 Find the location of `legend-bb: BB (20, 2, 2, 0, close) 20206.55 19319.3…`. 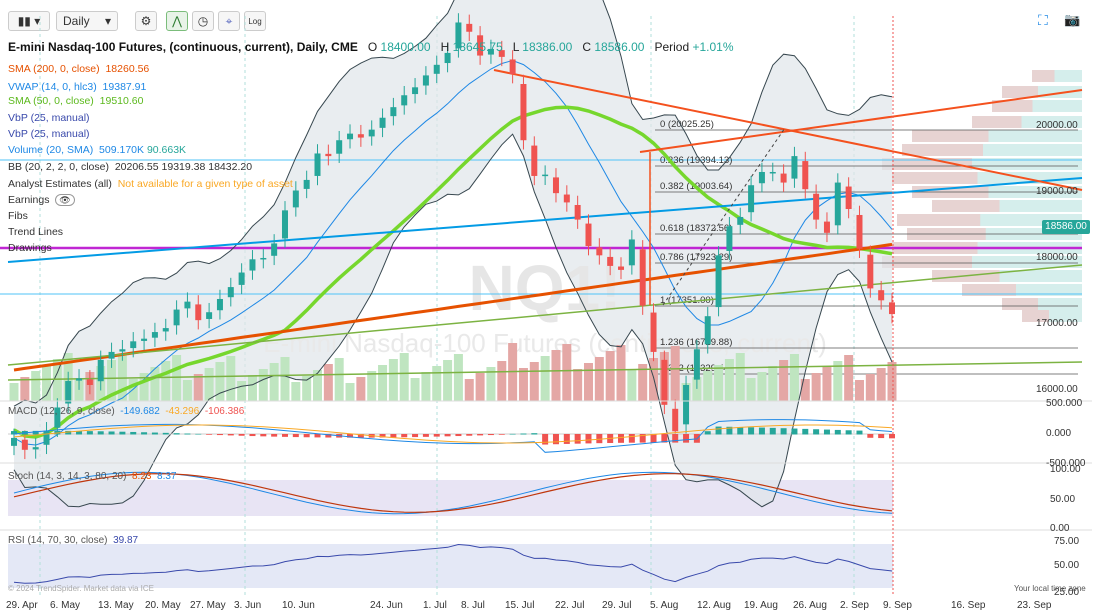

legend-bb: BB (20, 2, 2, 0, close) 20206.55 19319.3… is located at coordinates (130, 167).